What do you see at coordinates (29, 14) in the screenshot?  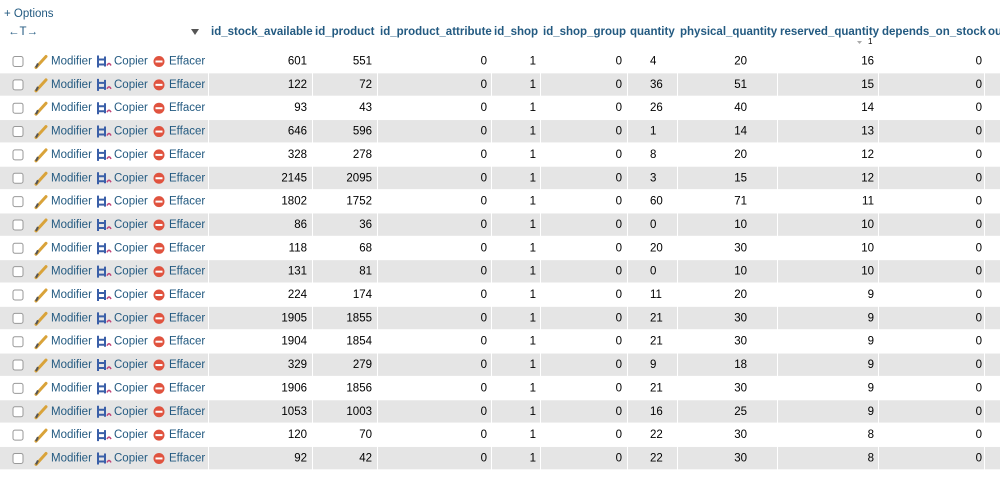 I see `options-link: + Options` at bounding box center [29, 14].